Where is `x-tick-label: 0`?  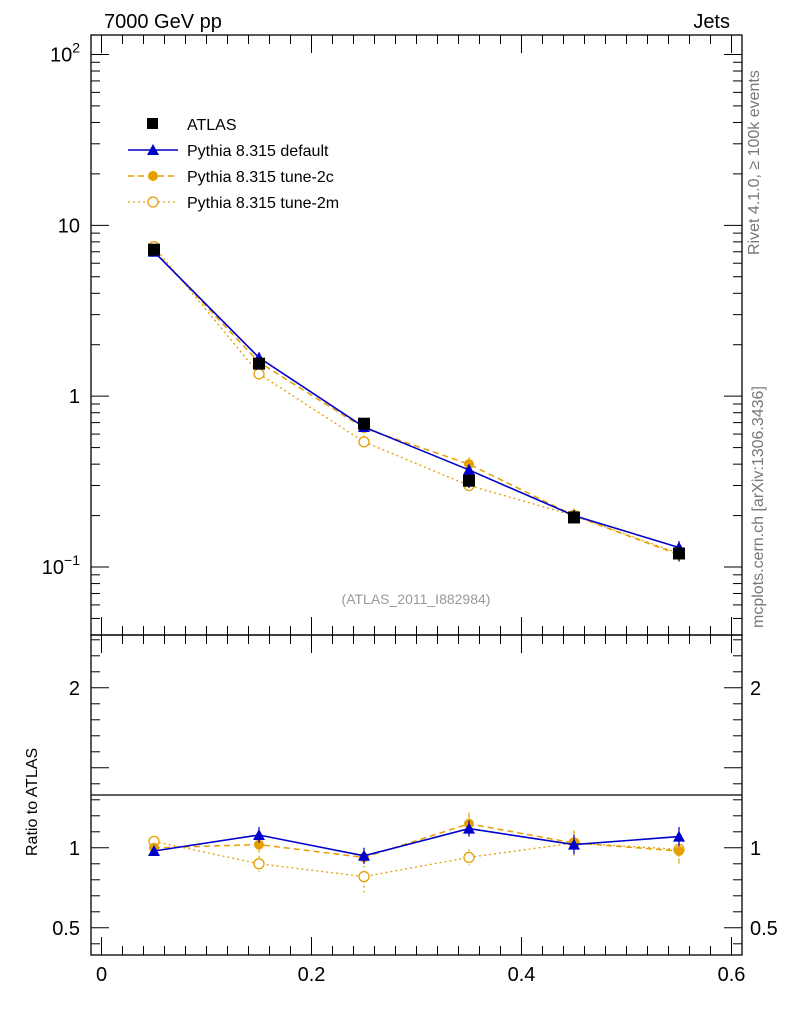
x-tick-label: 0 is located at coordinates (101, 975).